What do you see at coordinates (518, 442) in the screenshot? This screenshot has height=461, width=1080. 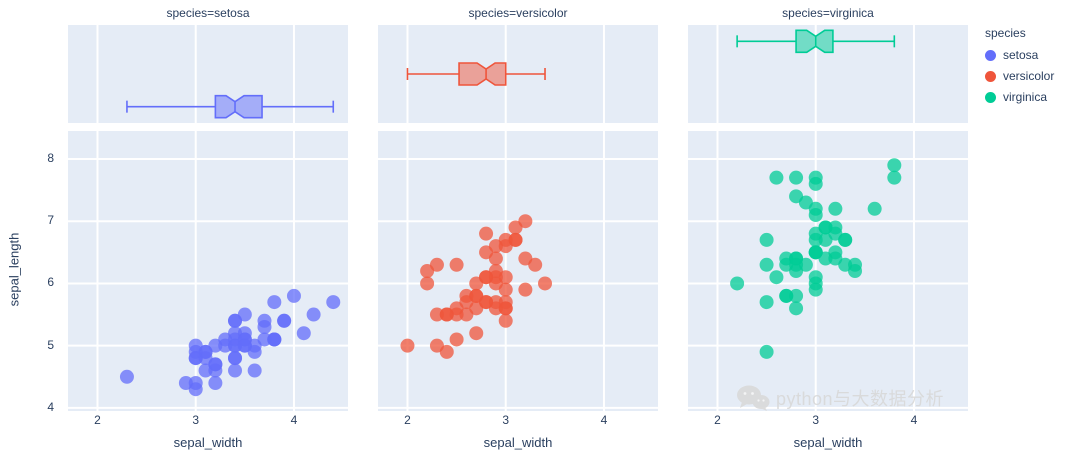 I see `x-axis-title-versicolor: sepal_width` at bounding box center [518, 442].